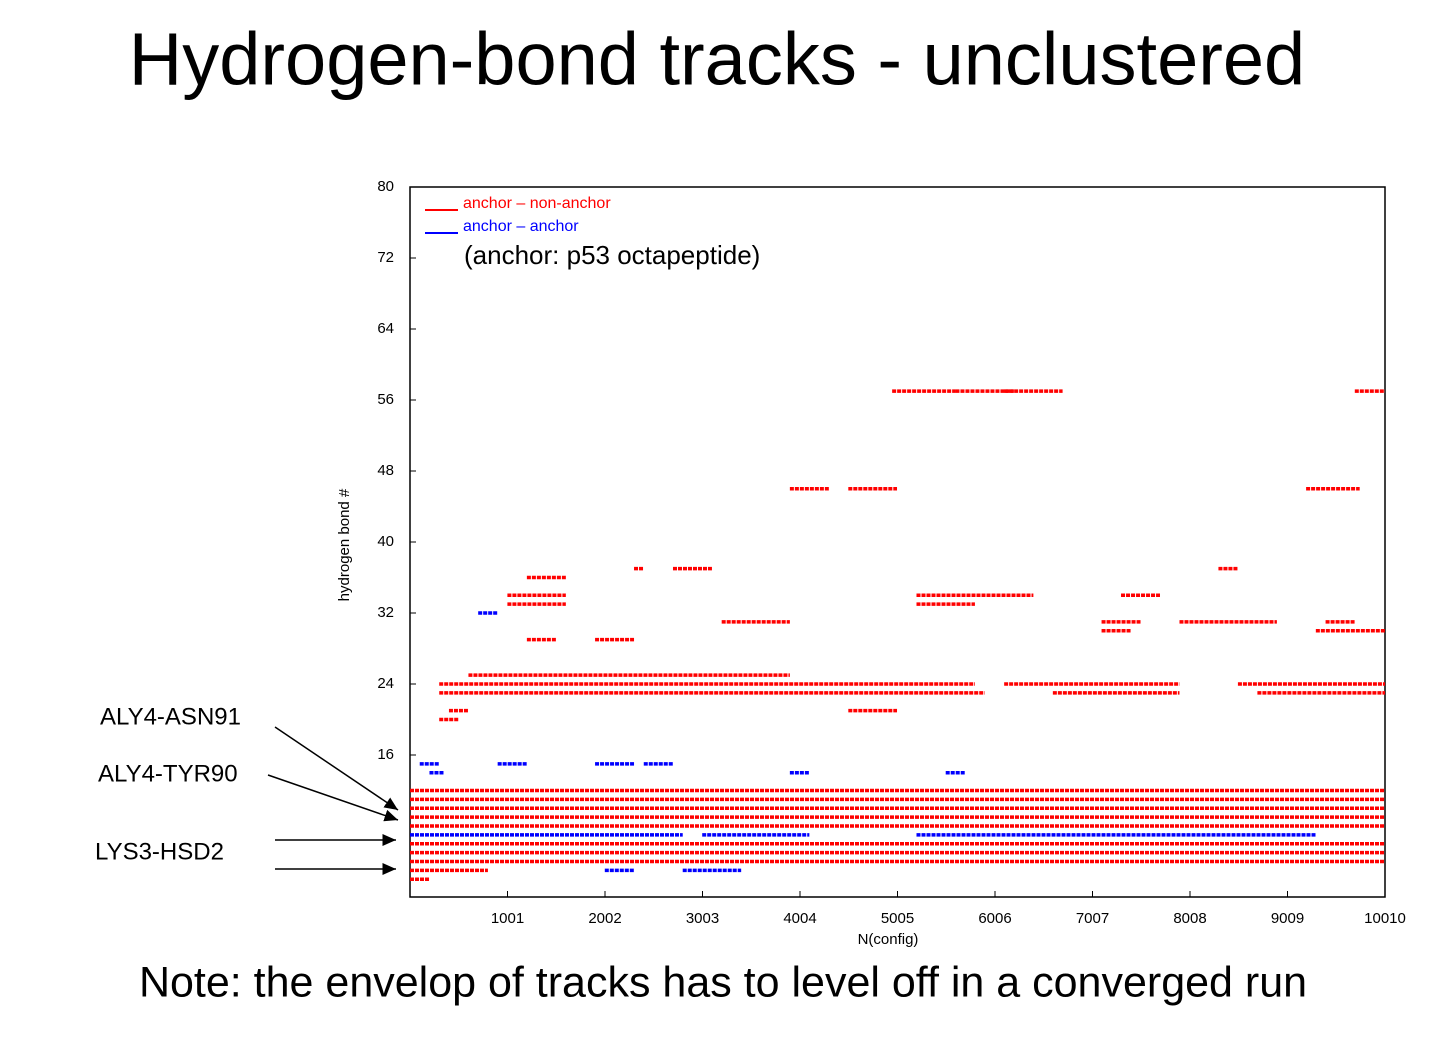 This screenshot has width=1434, height=1038. I want to click on x-tick-label: 1001, so click(507, 918).